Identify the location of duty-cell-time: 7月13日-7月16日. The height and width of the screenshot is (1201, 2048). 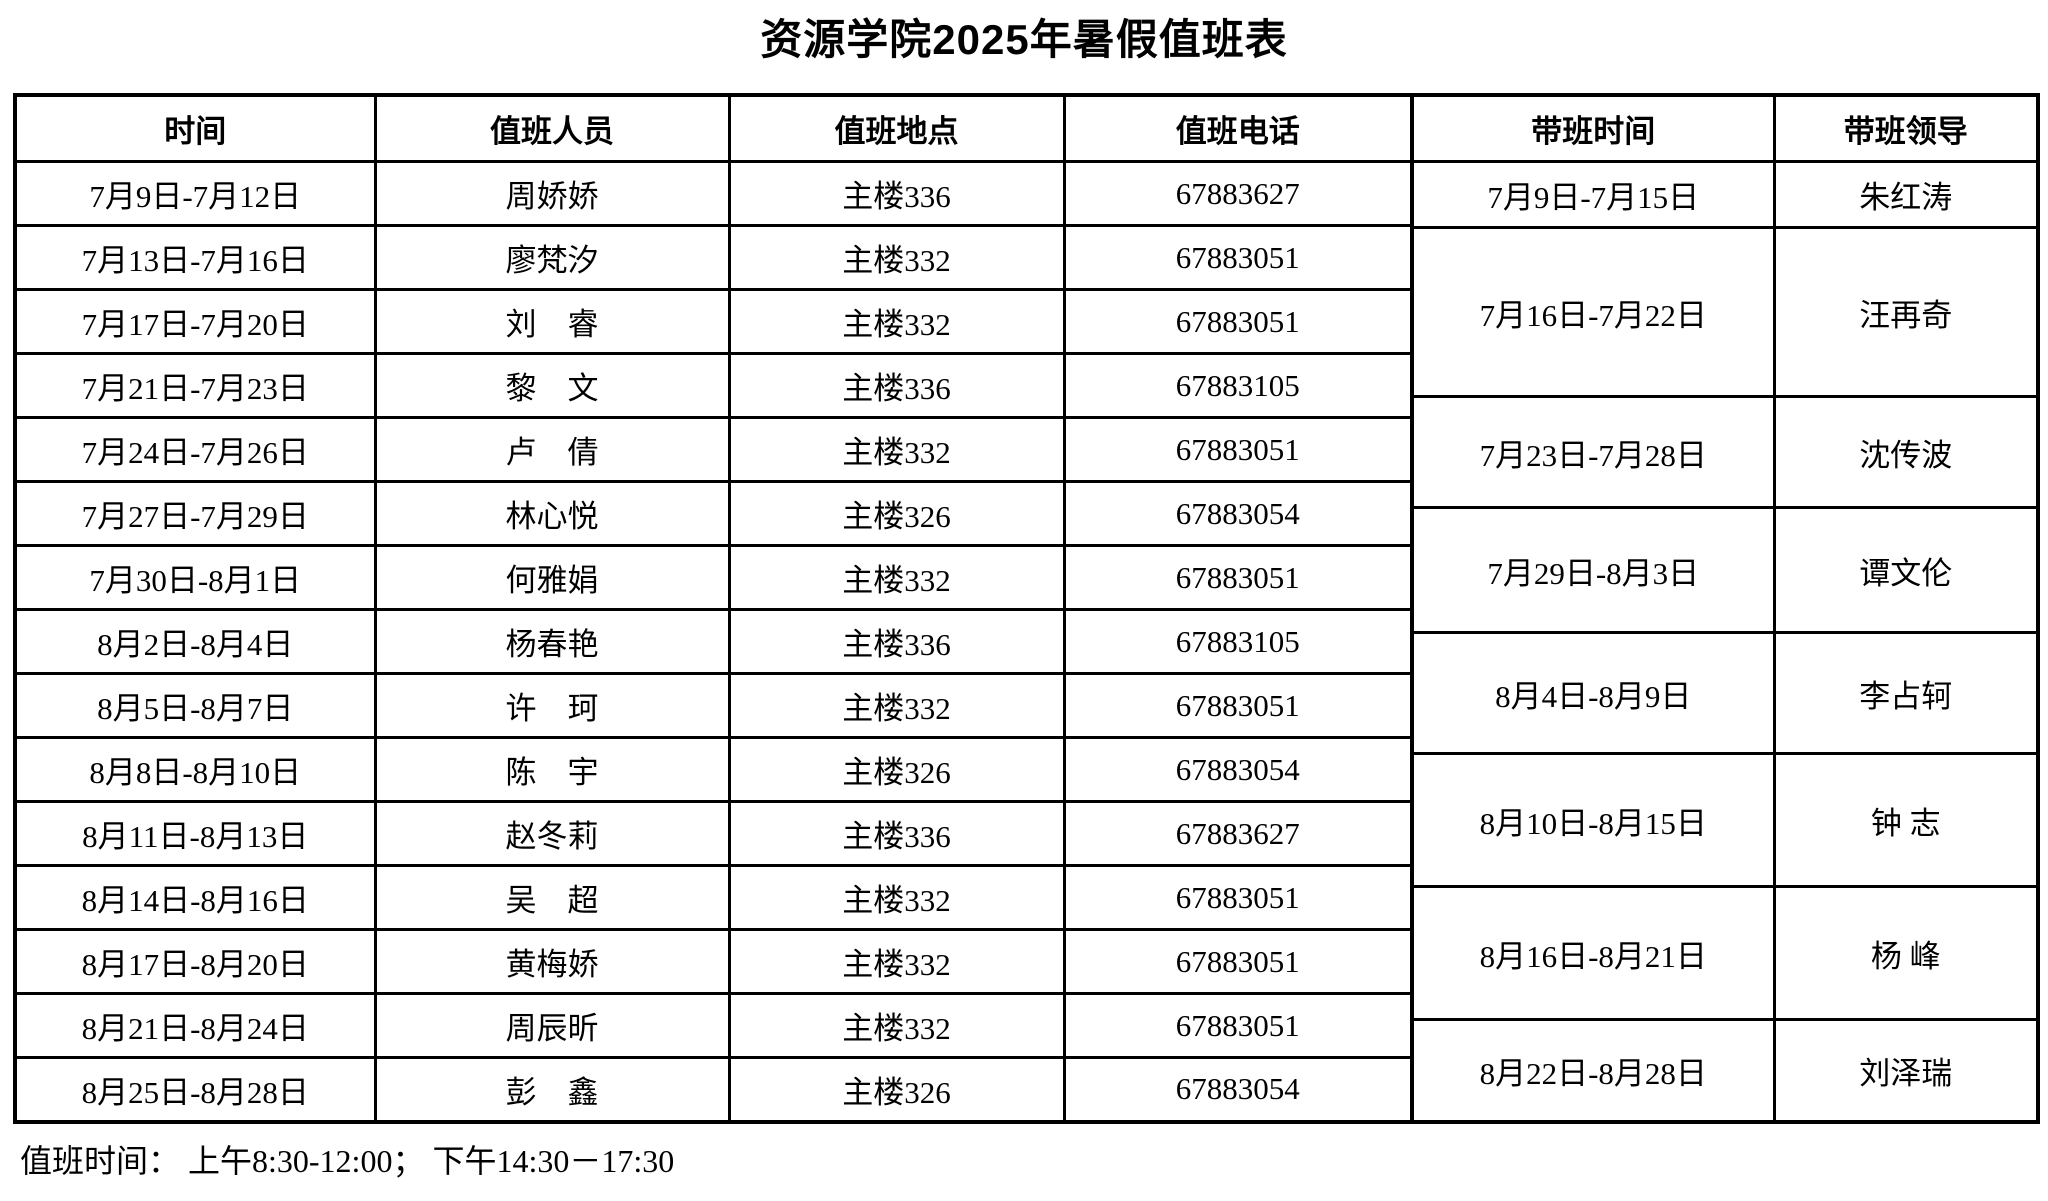
(195, 257).